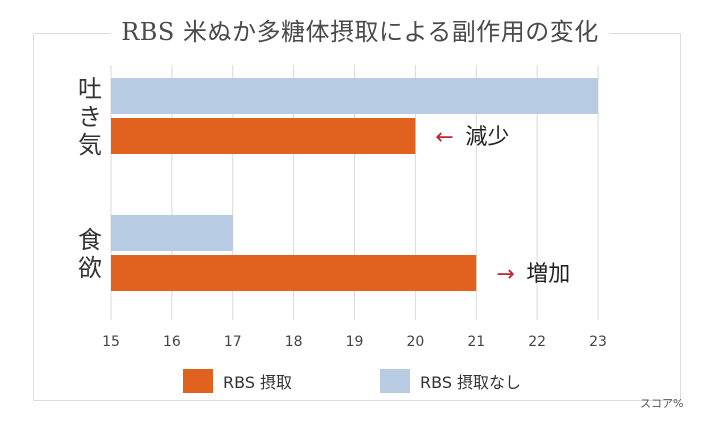 The width and height of the screenshot is (720, 441). Describe the element at coordinates (90, 117) in the screenshot. I see `category-label: 吐き気` at that location.